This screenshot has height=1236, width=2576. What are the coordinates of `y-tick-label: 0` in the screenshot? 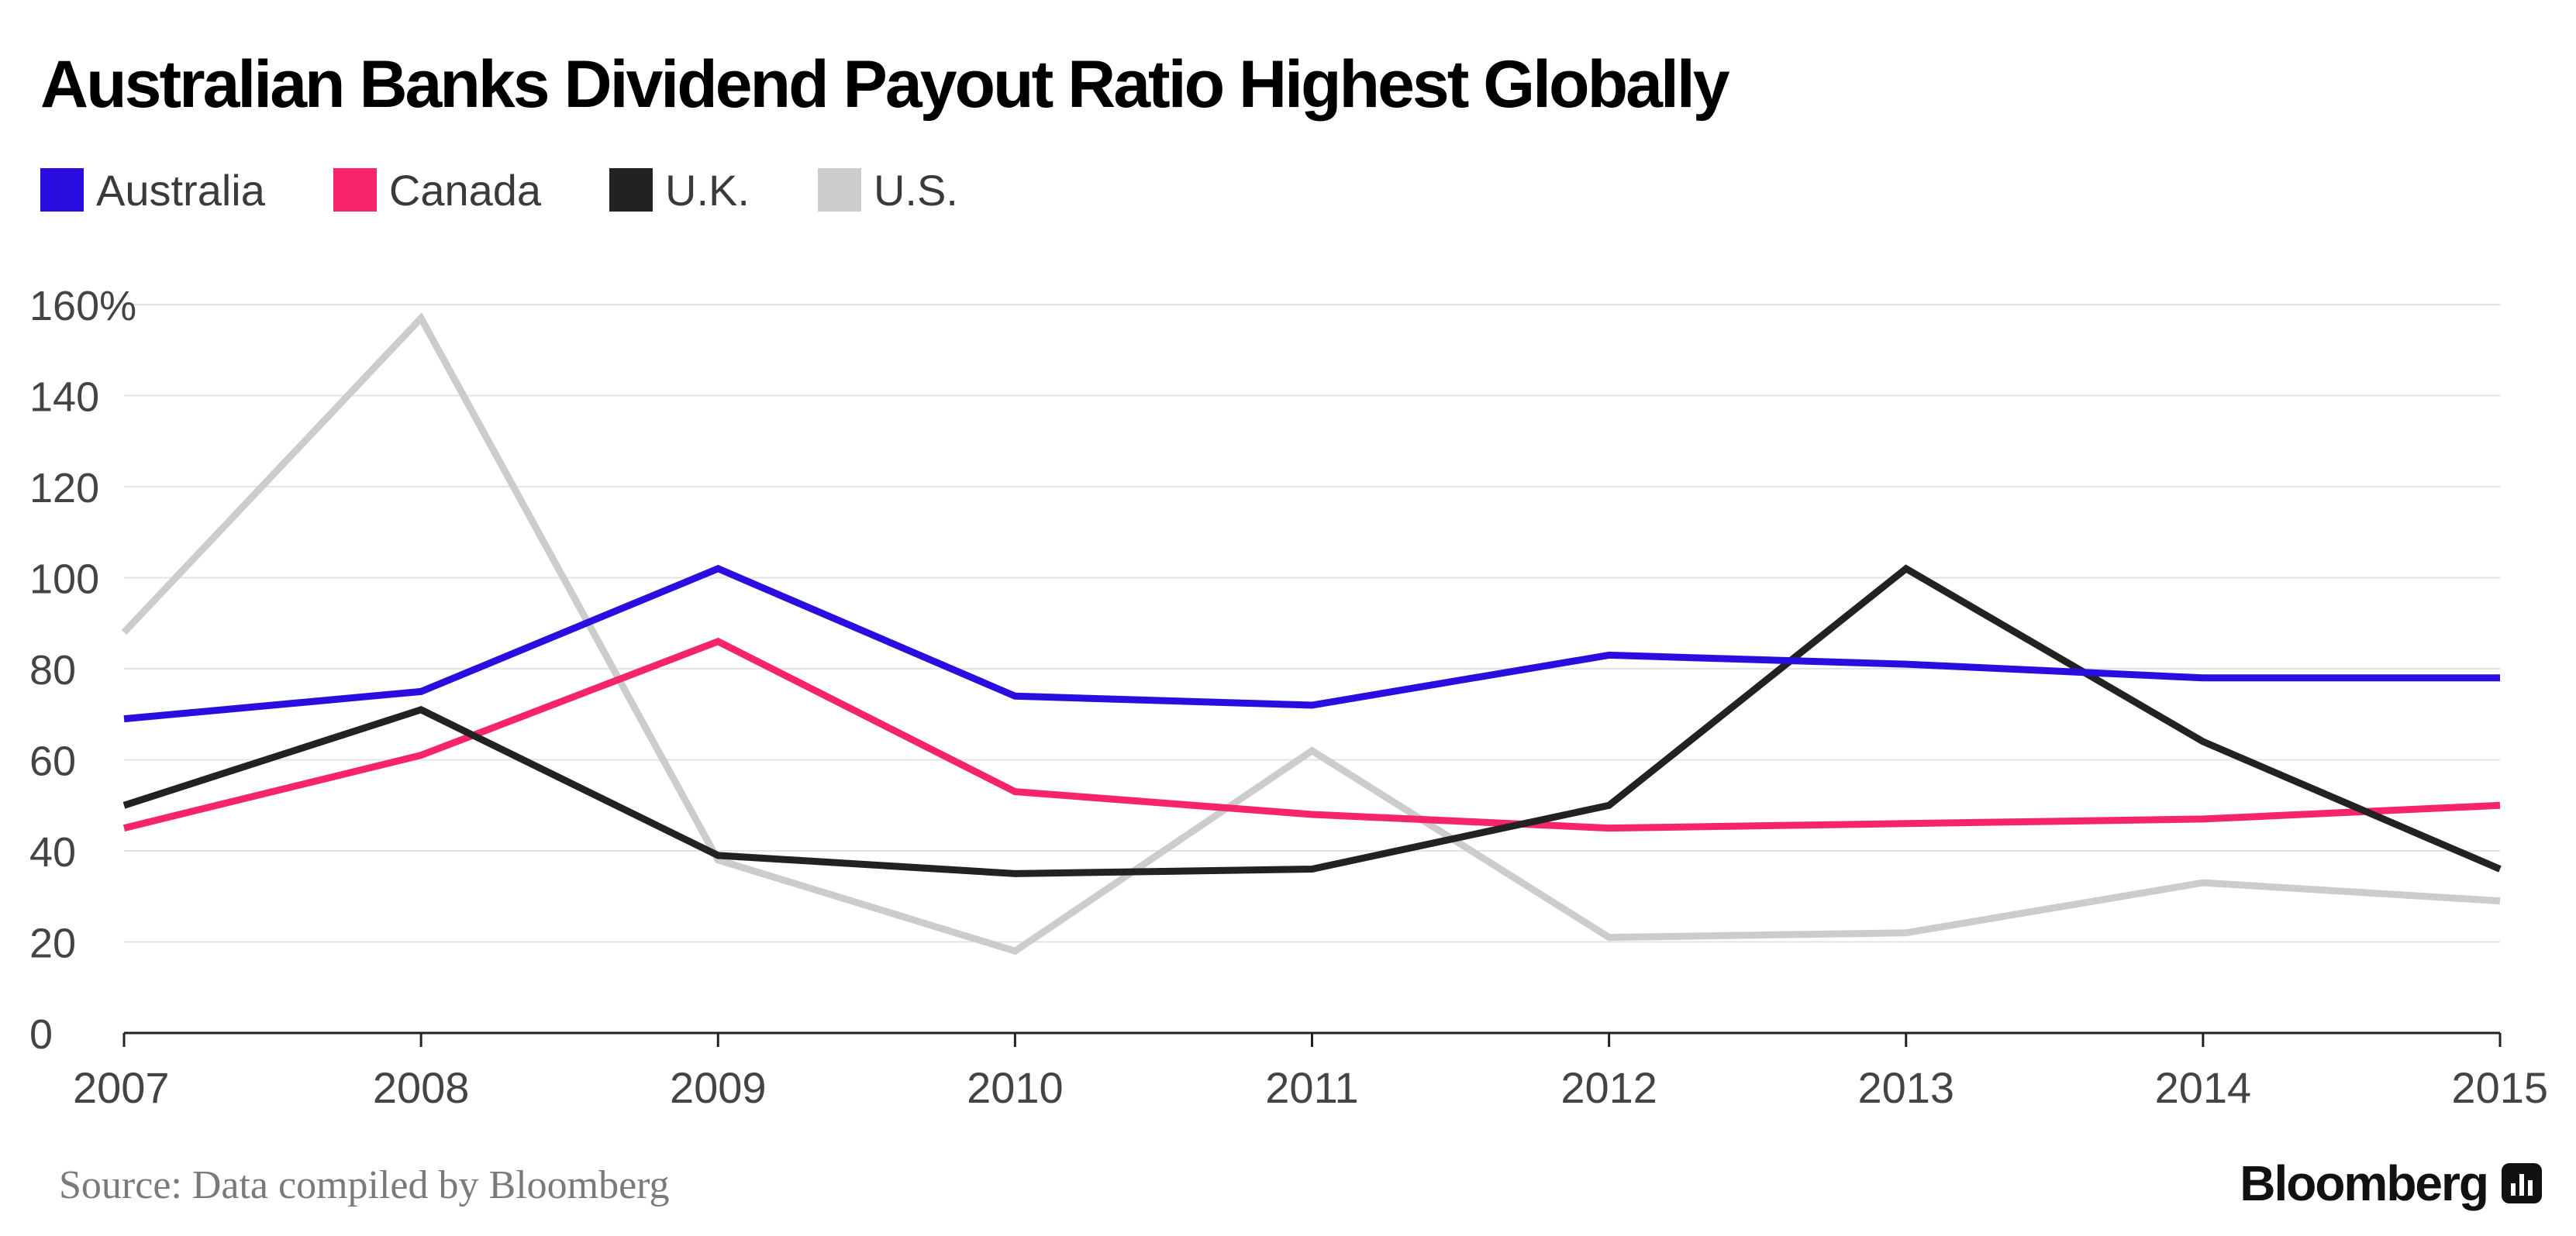 It's located at (41, 1034).